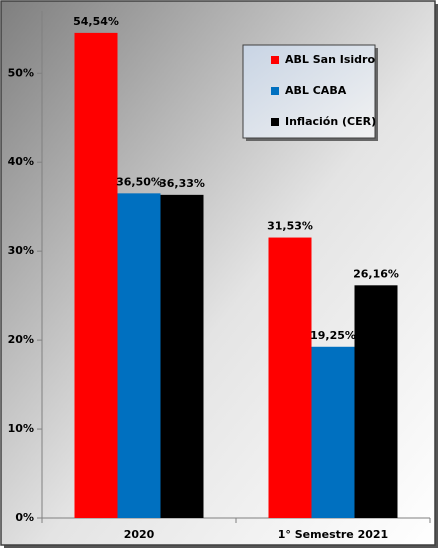 The image size is (444, 556). Describe the element at coordinates (139, 181) in the screenshot. I see `value-label: 36,50%` at that location.